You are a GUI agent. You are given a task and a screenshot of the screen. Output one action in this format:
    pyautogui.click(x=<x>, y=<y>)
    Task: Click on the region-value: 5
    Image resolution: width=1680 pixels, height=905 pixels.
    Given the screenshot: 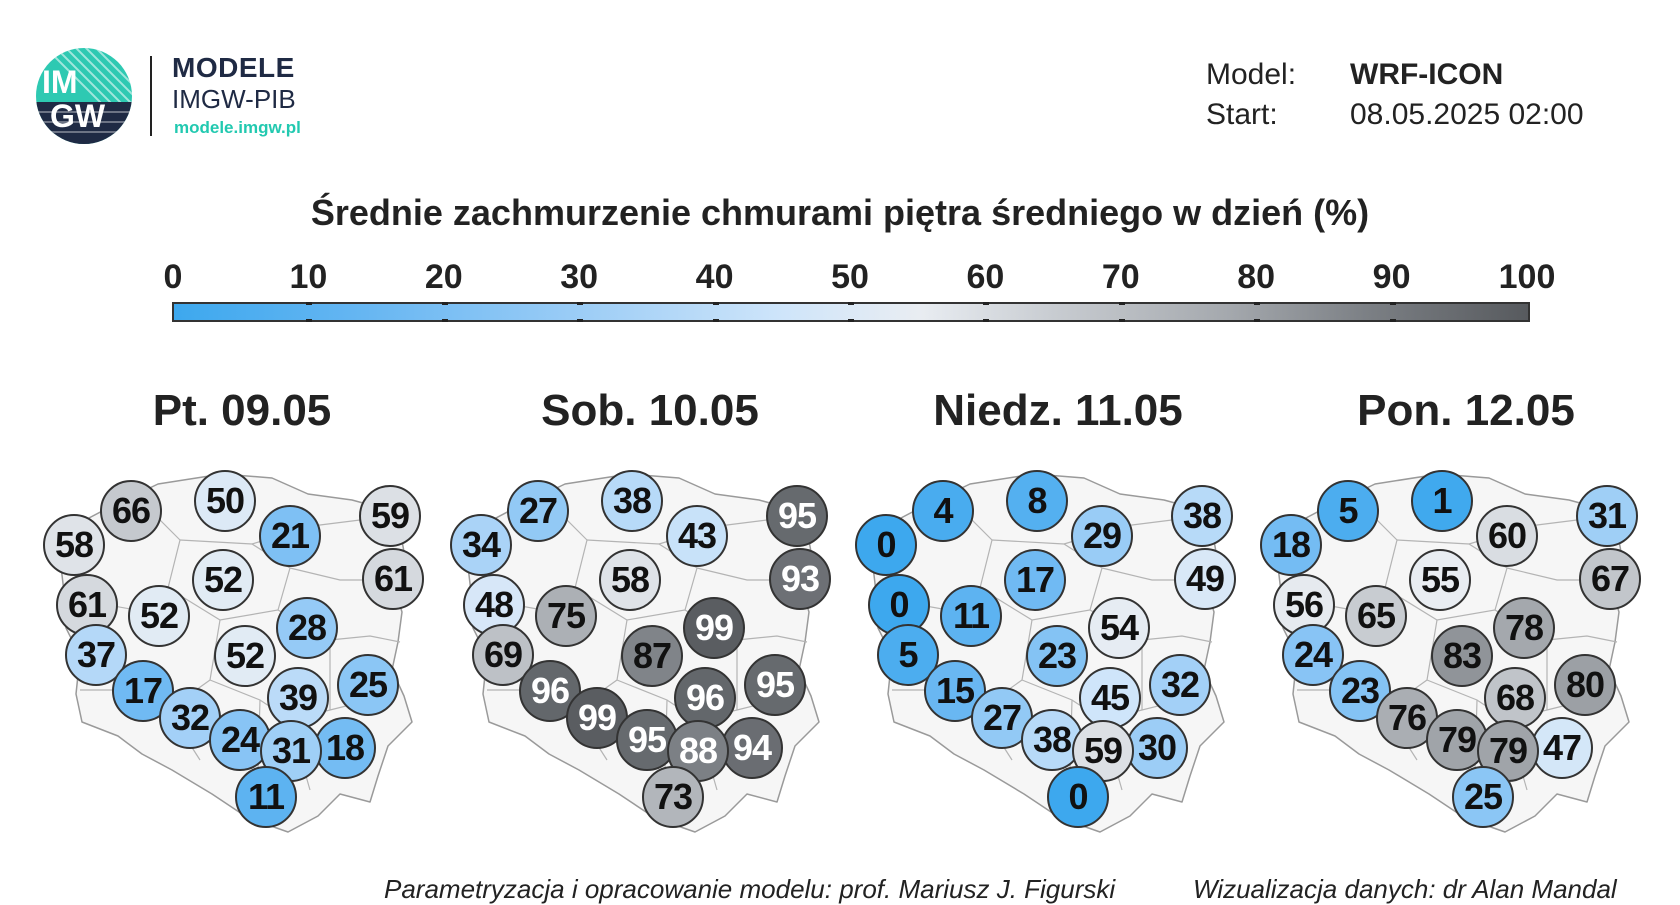 What is the action you would take?
    pyautogui.click(x=1348, y=511)
    